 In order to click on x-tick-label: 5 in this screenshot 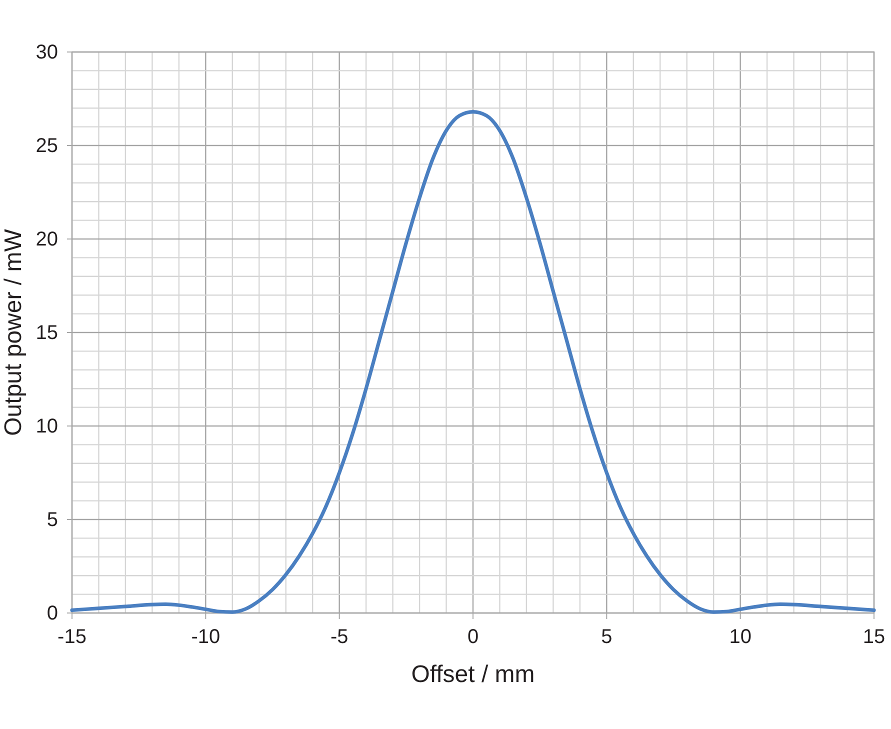, I will do `click(606, 637)`.